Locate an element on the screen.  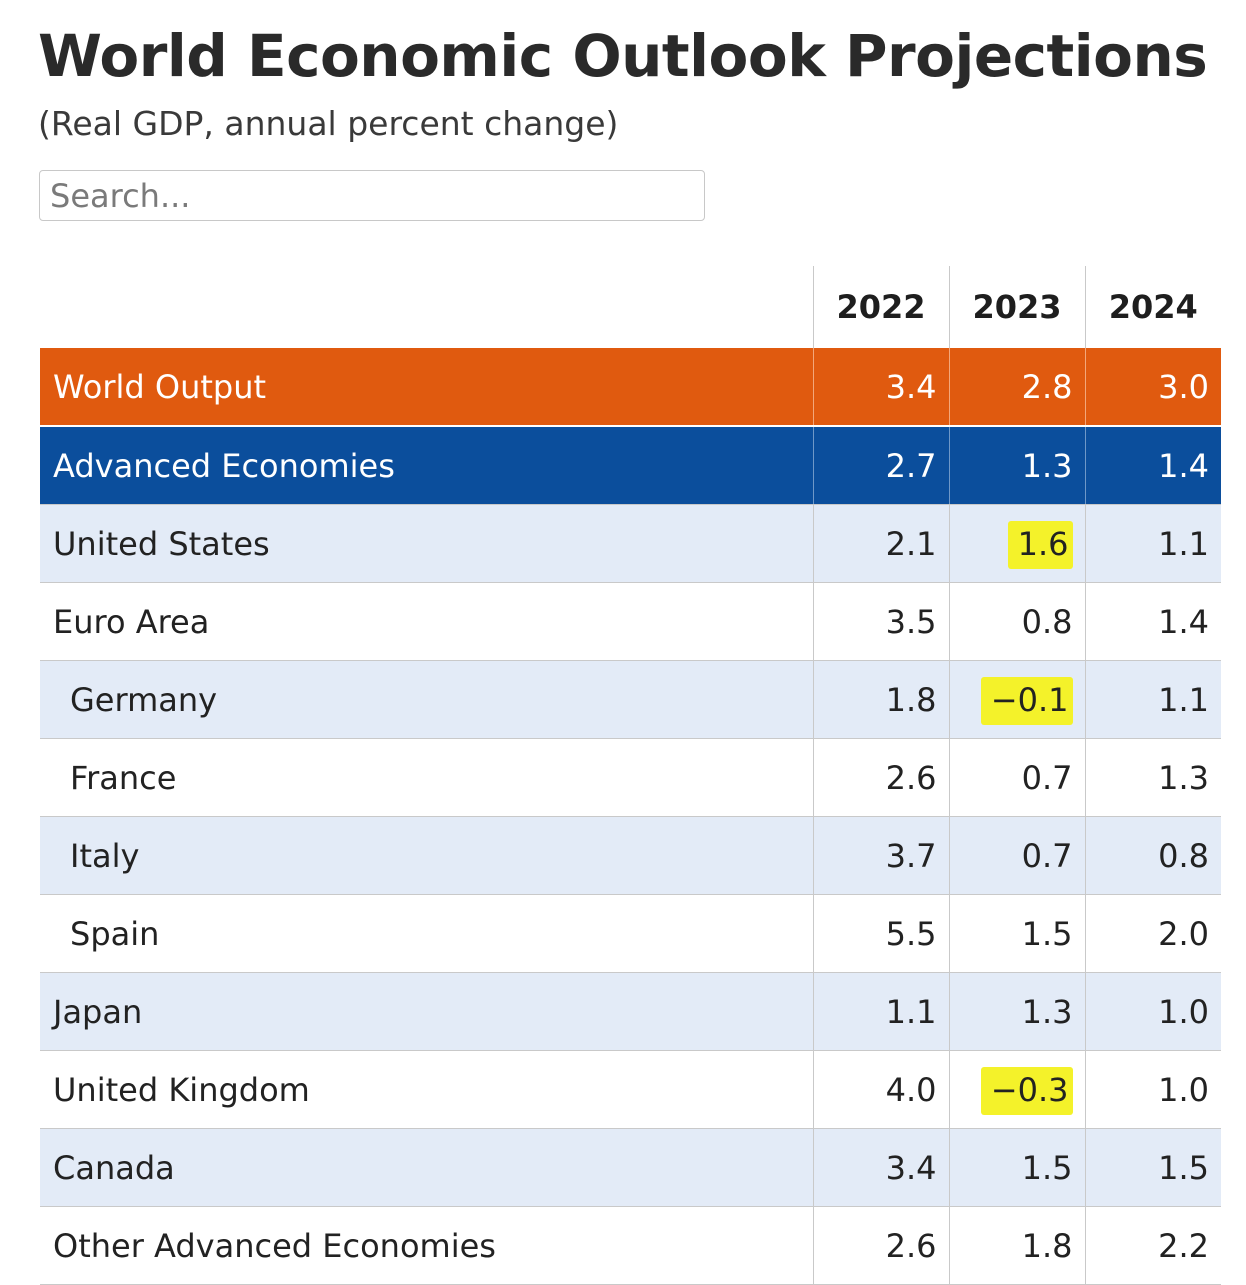
highlighted-value: 1.6 is located at coordinates (1040, 544).